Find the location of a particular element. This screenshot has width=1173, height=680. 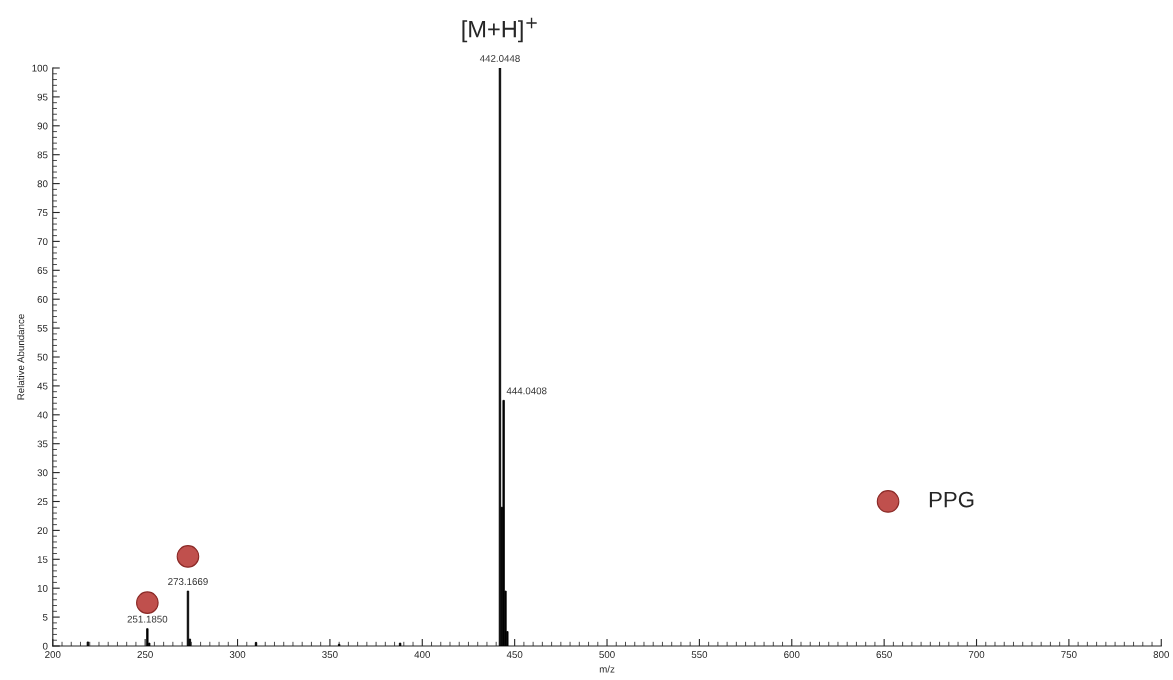

y-tick-label: 30 is located at coordinates (42, 473).